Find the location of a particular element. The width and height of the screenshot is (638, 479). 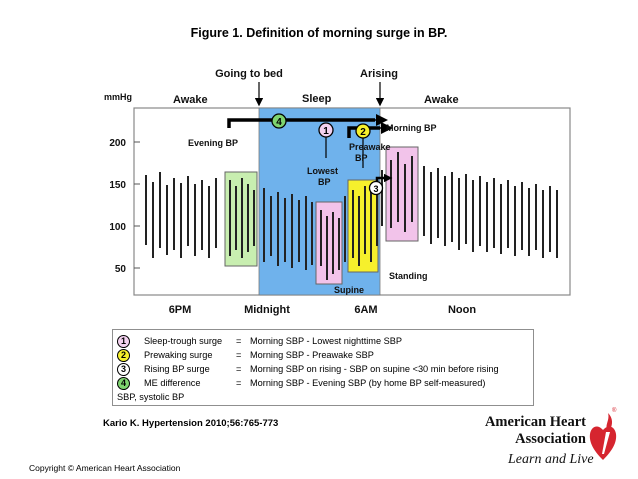

marker-4-label: 4 is located at coordinates (279, 122).